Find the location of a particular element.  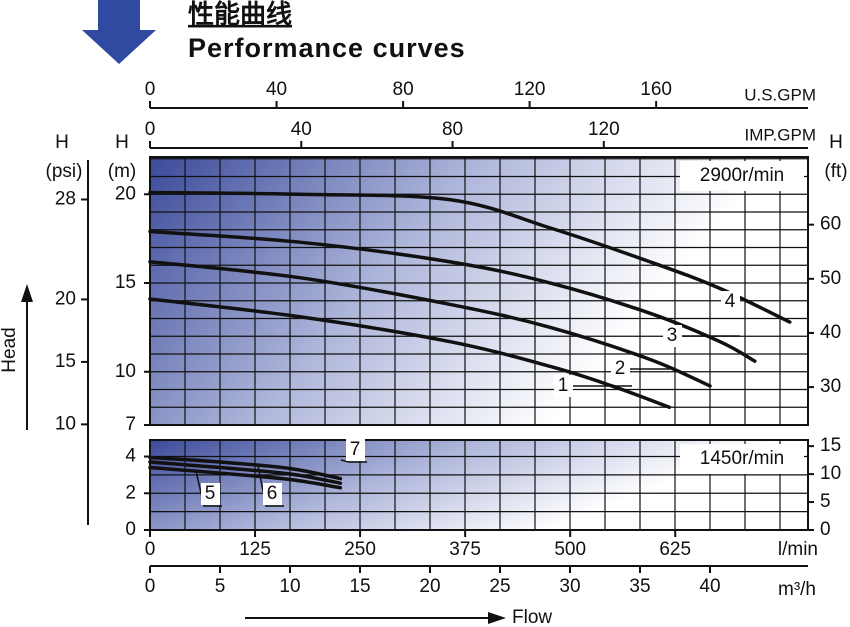

y-tick-label: 10 is located at coordinates (125, 371).